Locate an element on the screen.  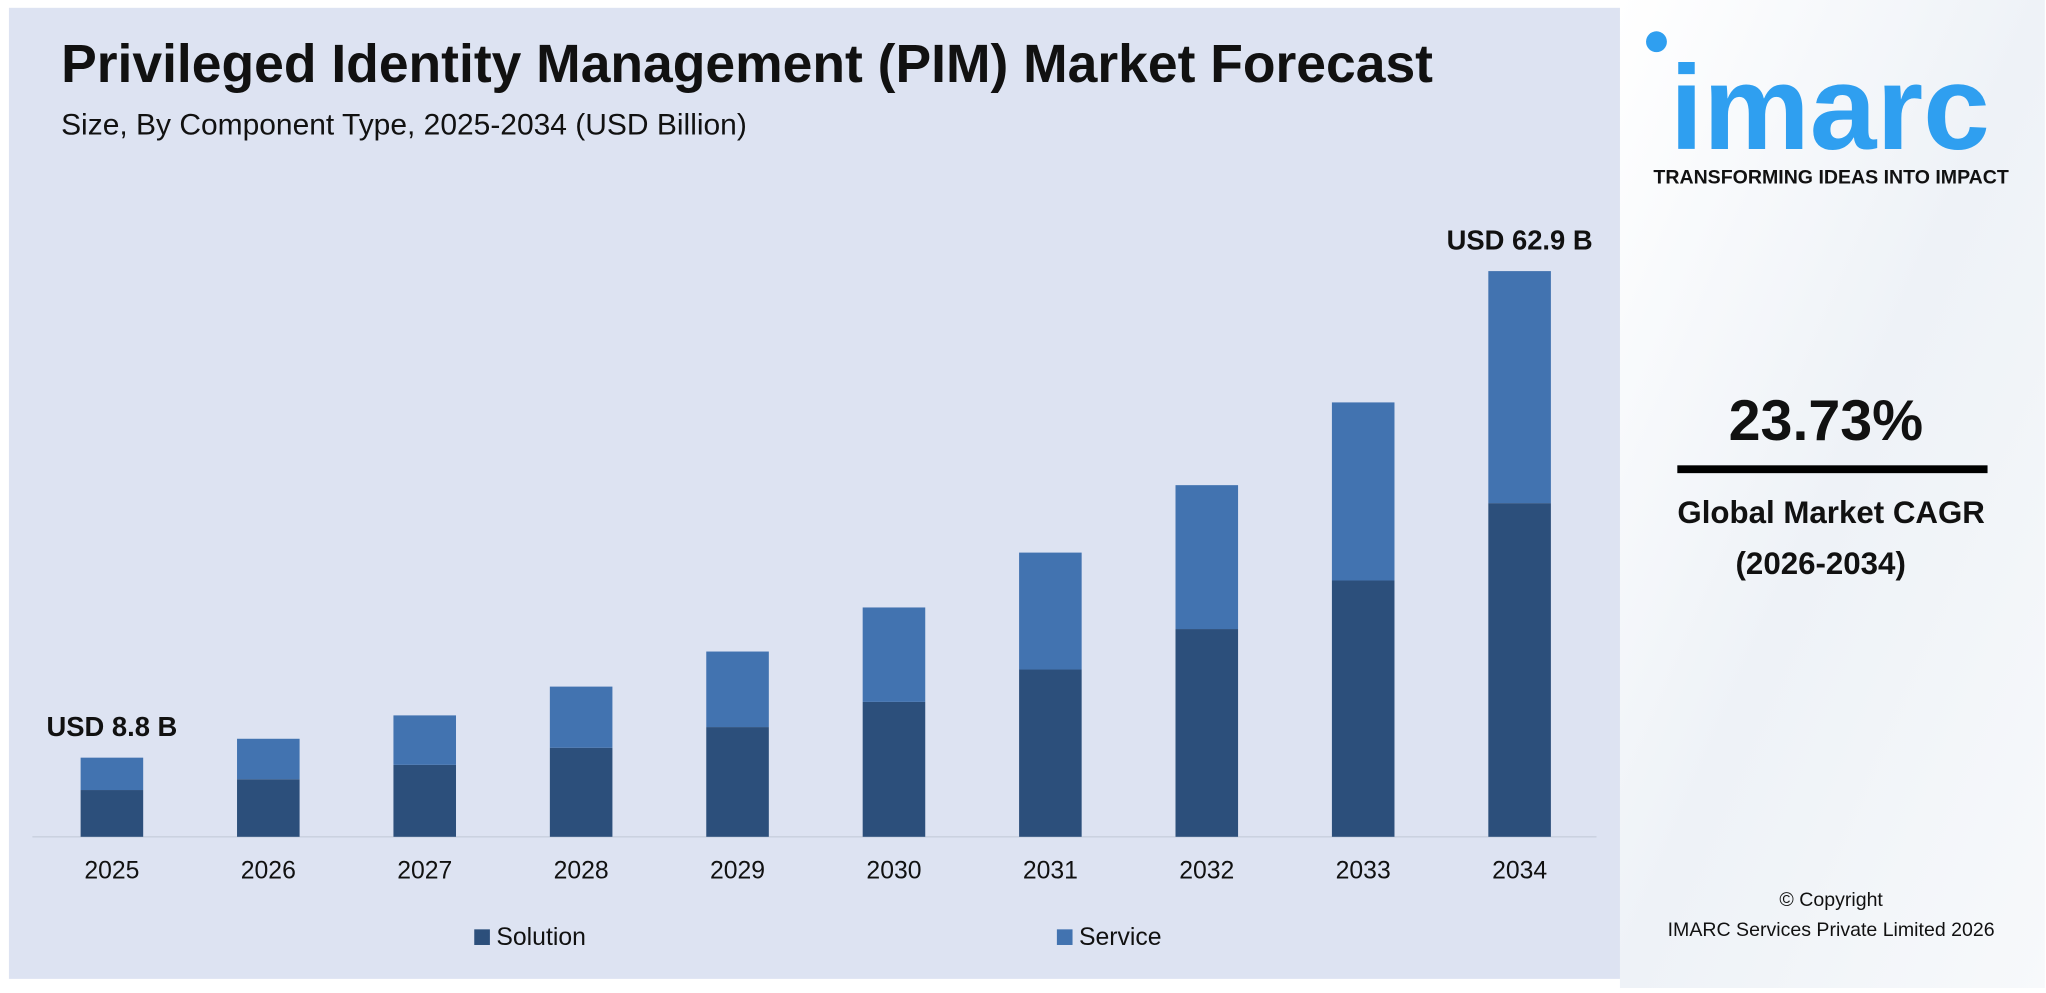
x-tick-label: 2026 is located at coordinates (268, 871).